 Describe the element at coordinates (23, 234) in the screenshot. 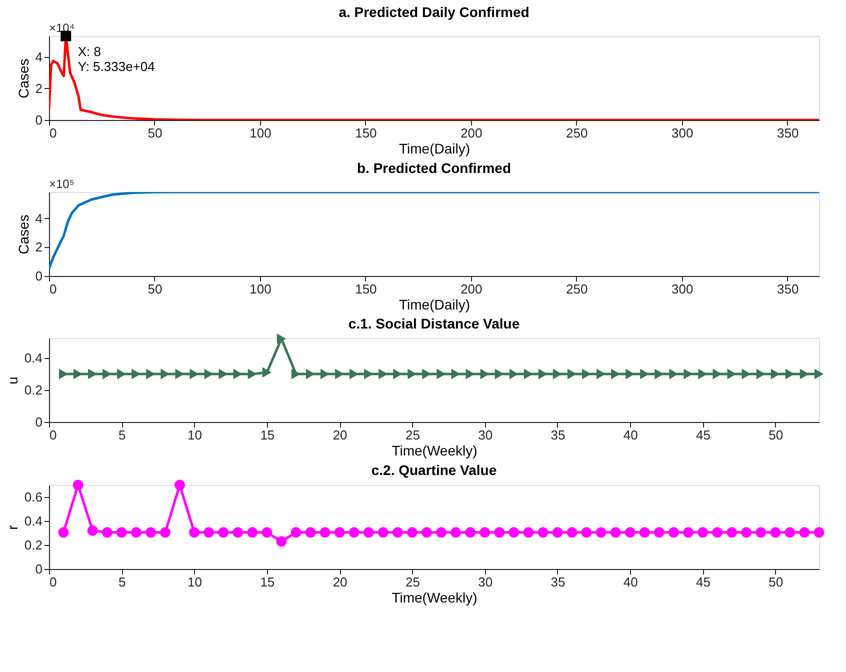

I see `y-axis-title: Cases` at that location.